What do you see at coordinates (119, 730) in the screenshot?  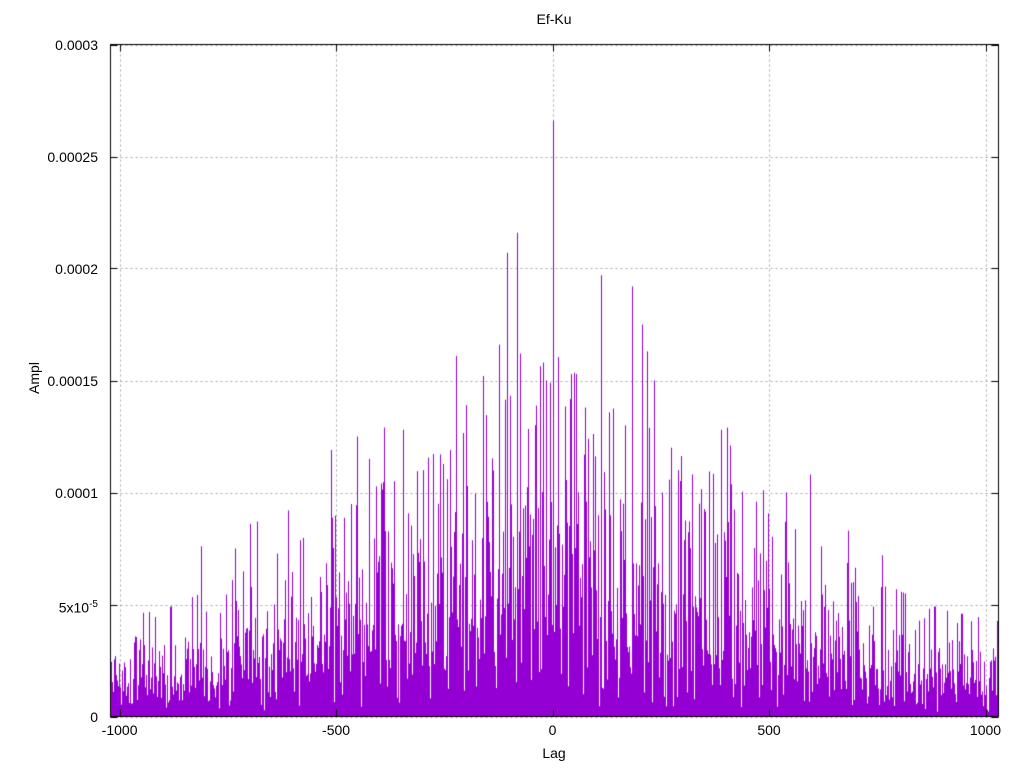 I see `x-tick-label: -1000` at bounding box center [119, 730].